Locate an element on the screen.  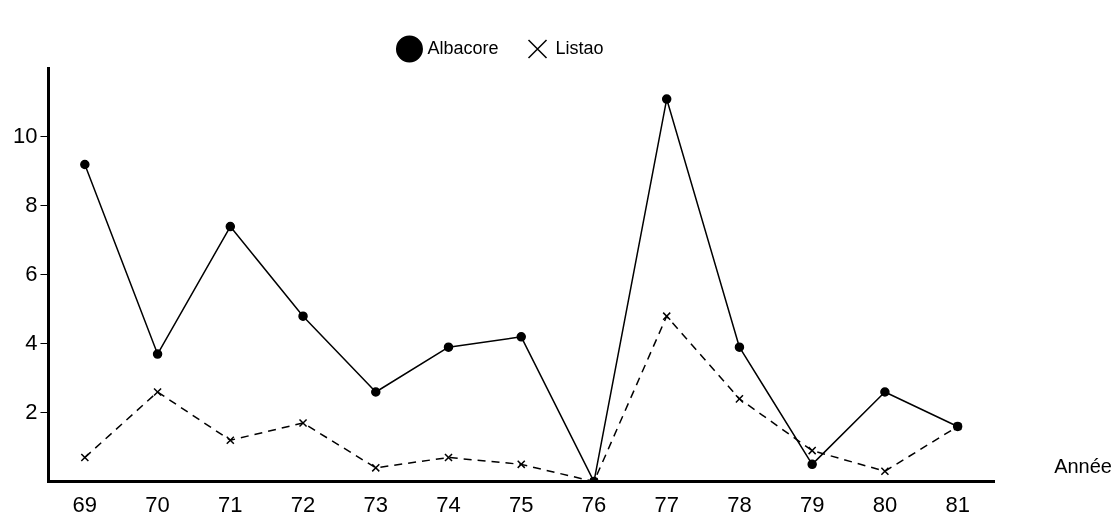
legend-label: Albacore is located at coordinates (463, 47).